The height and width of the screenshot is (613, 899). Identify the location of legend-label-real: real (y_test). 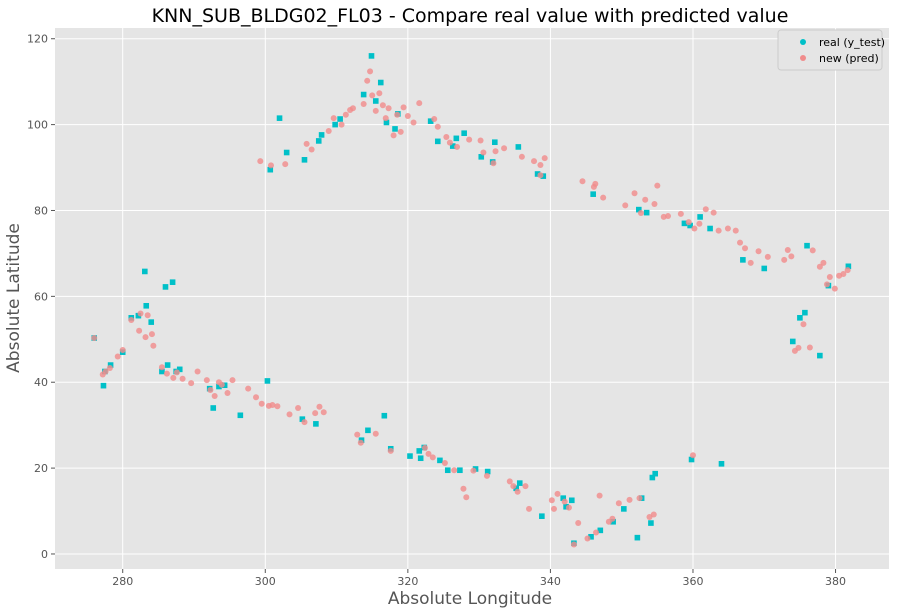
(852, 42).